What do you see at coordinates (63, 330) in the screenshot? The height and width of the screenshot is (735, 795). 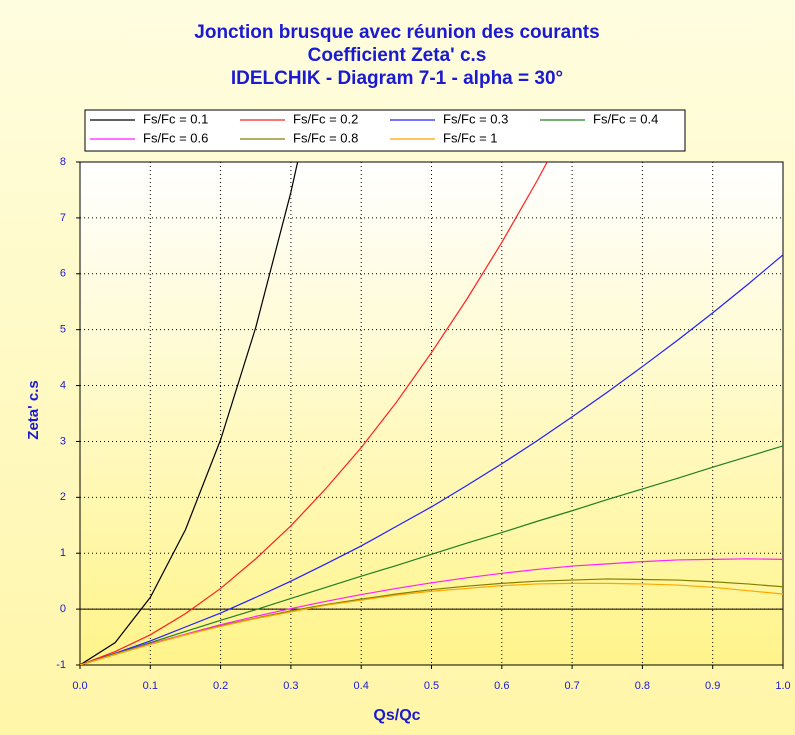 I see `y-tick-label: 5` at bounding box center [63, 330].